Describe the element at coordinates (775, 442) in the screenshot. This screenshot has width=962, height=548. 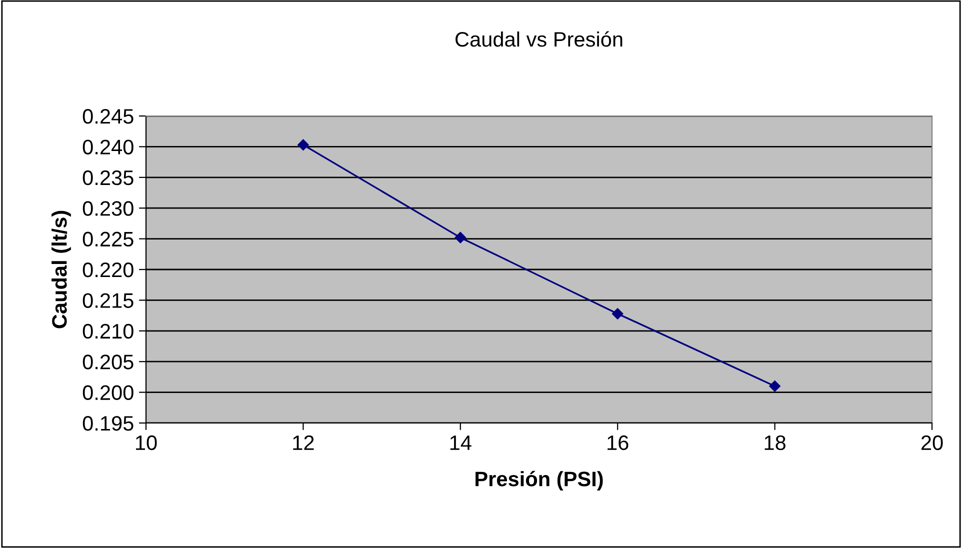
I see `x-tick-label: 18` at that location.